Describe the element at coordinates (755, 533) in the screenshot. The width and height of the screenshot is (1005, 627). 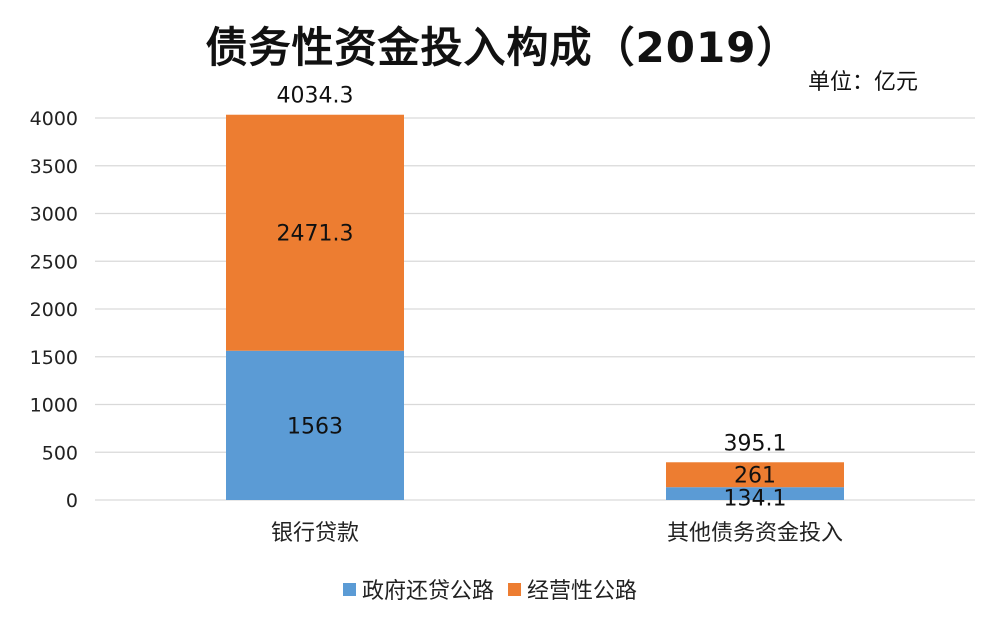
I see `x-category-label: 其他债务资金投入` at that location.